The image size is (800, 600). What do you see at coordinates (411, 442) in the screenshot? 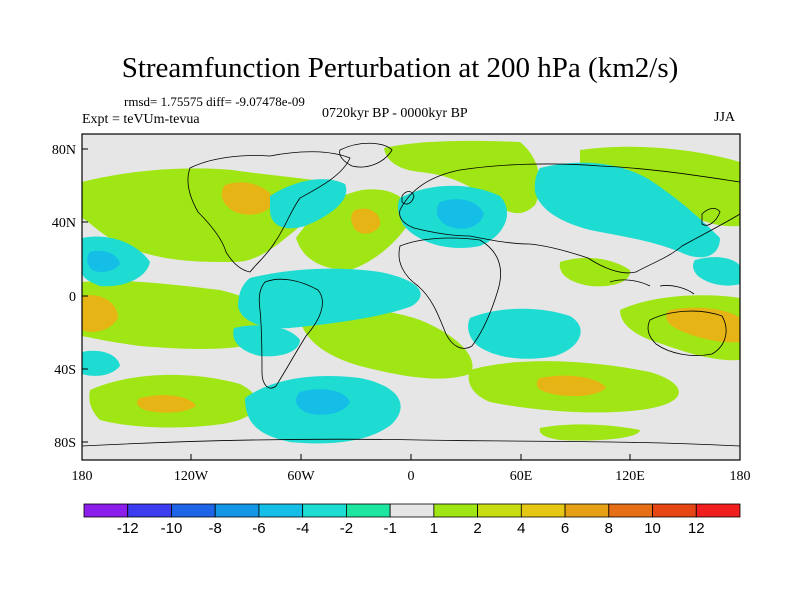
I see `coast-antarctica` at bounding box center [411, 442].